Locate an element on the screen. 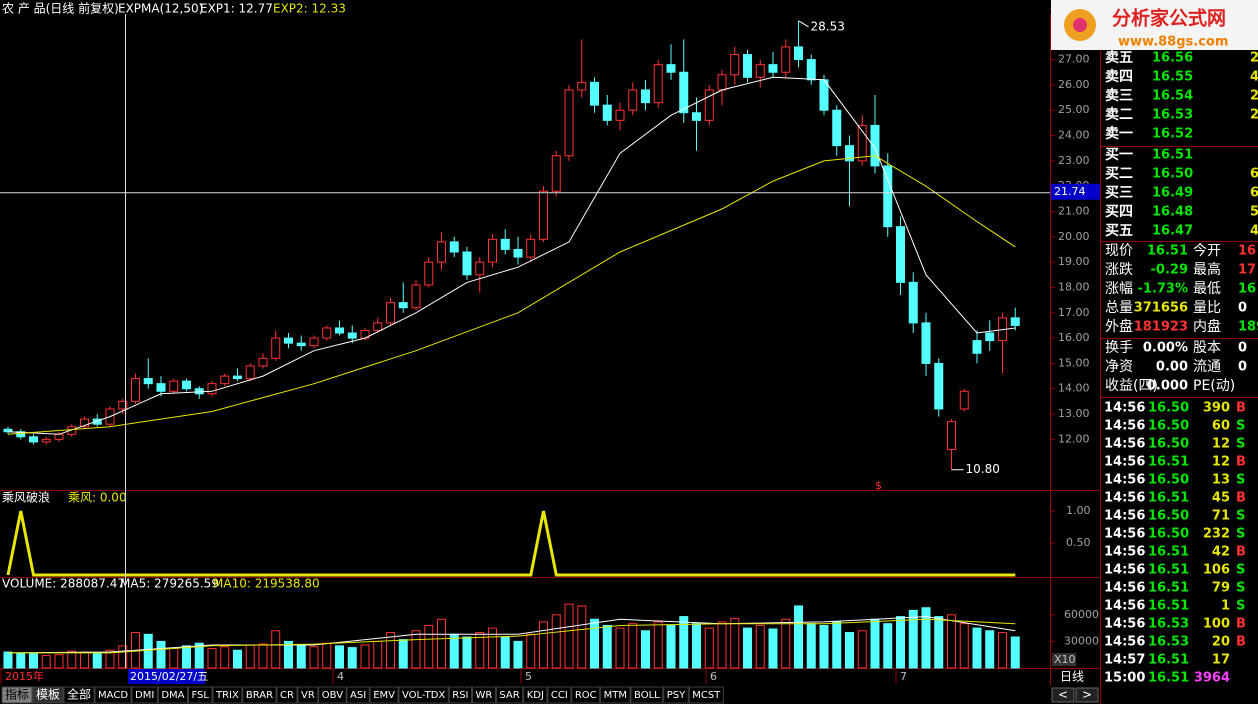 This screenshot has height=704, width=1258. stat-cell: 量比 is located at coordinates (1207, 308).